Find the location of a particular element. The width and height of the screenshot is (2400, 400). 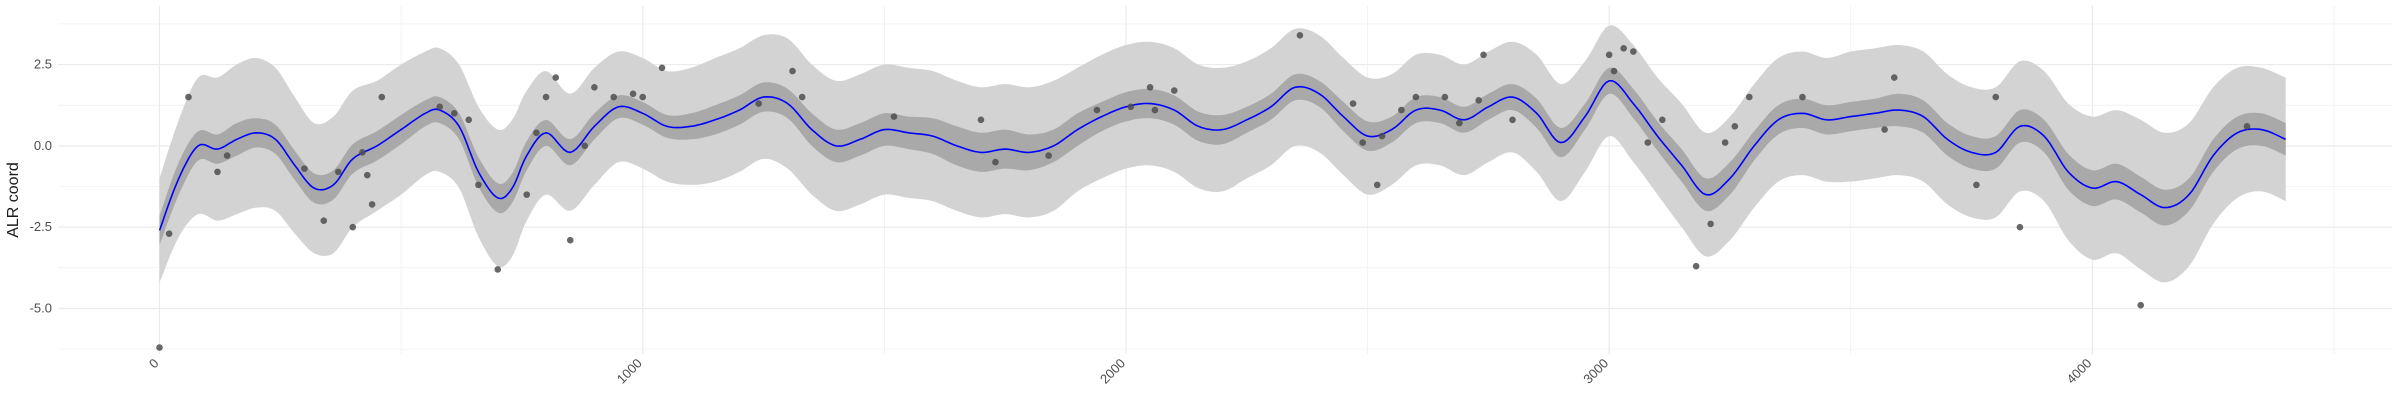

y-tick-label: -5.0 is located at coordinates (41, 307).